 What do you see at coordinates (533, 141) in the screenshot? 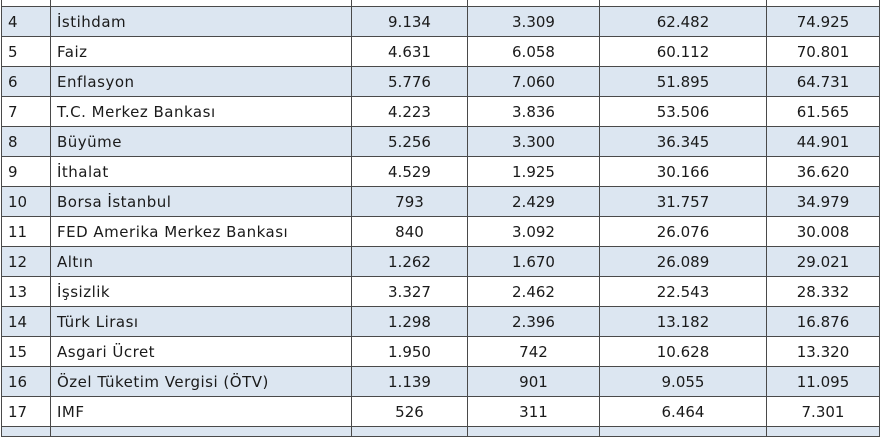
I see `value-cell-2: 3.300` at bounding box center [533, 141].